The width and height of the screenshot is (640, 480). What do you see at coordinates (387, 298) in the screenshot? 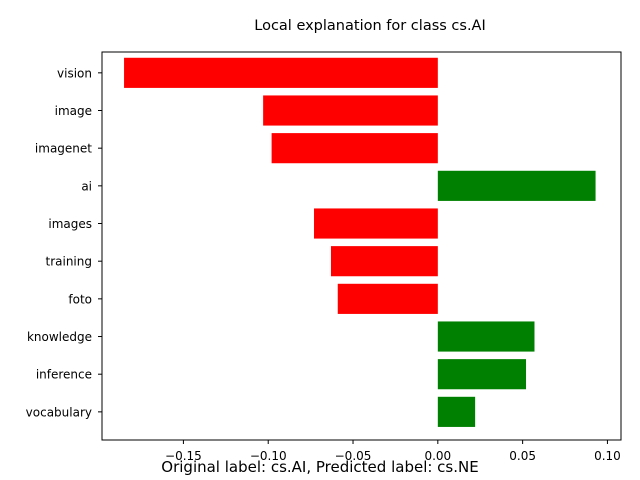
I see `bar-foto` at bounding box center [387, 298].